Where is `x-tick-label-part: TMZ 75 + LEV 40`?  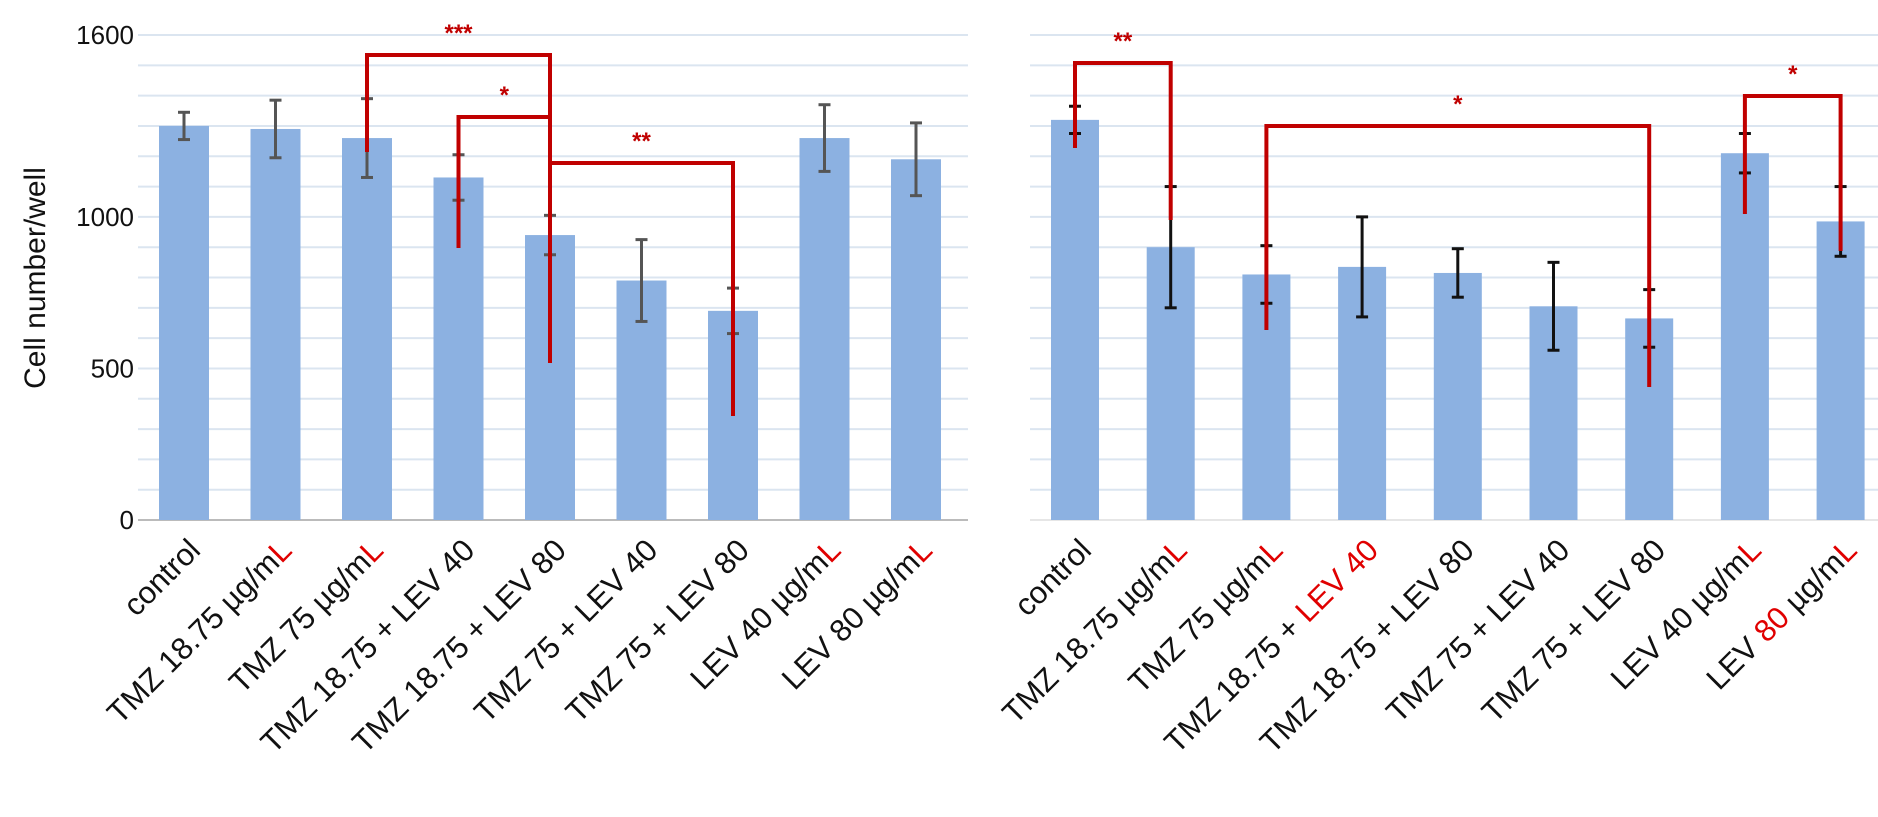
x-tick-label-part: TMZ 75 + LEV 40 is located at coordinates (1477, 630).